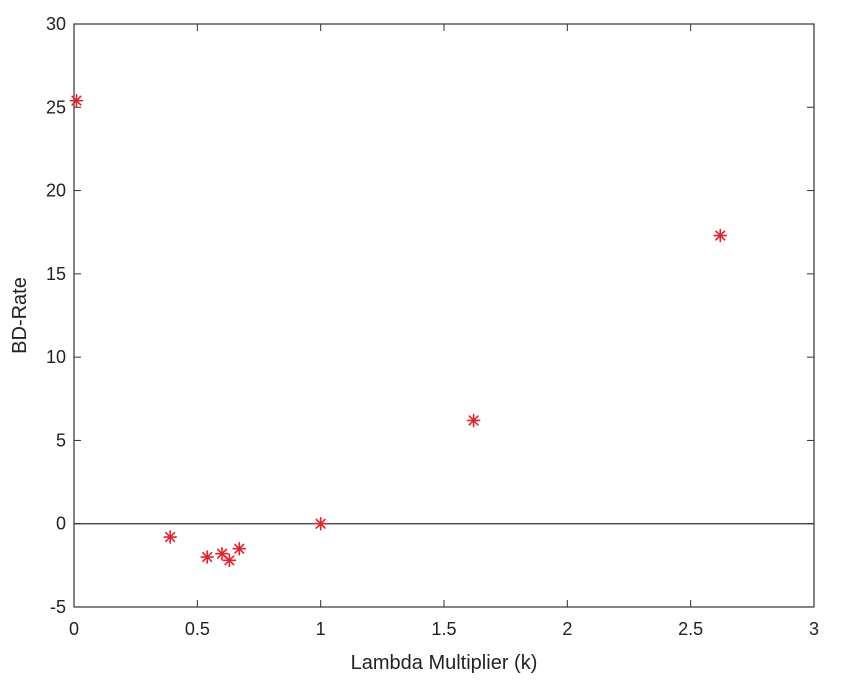 Image resolution: width=842 pixels, height=681 pixels. What do you see at coordinates (443, 629) in the screenshot?
I see `x-tick-label: 1.5` at bounding box center [443, 629].